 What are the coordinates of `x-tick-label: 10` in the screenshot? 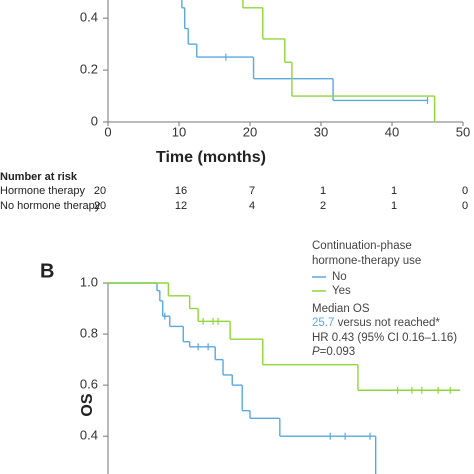 It's located at (179, 131).